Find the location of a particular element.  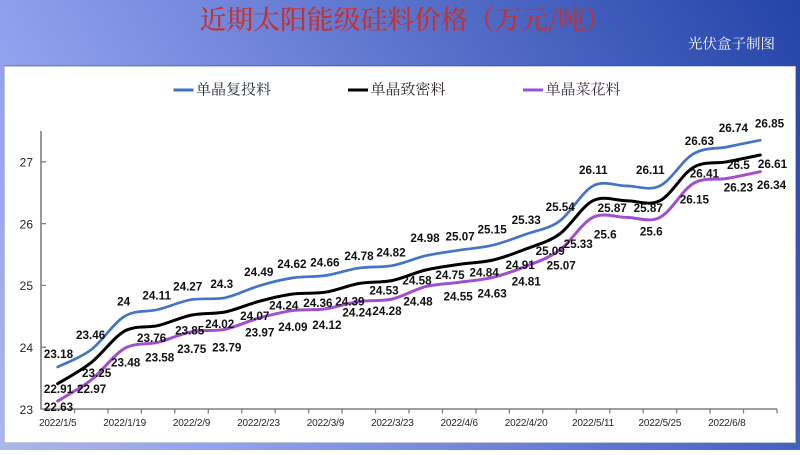

svg-text: 23.48 is located at coordinates (126, 363).